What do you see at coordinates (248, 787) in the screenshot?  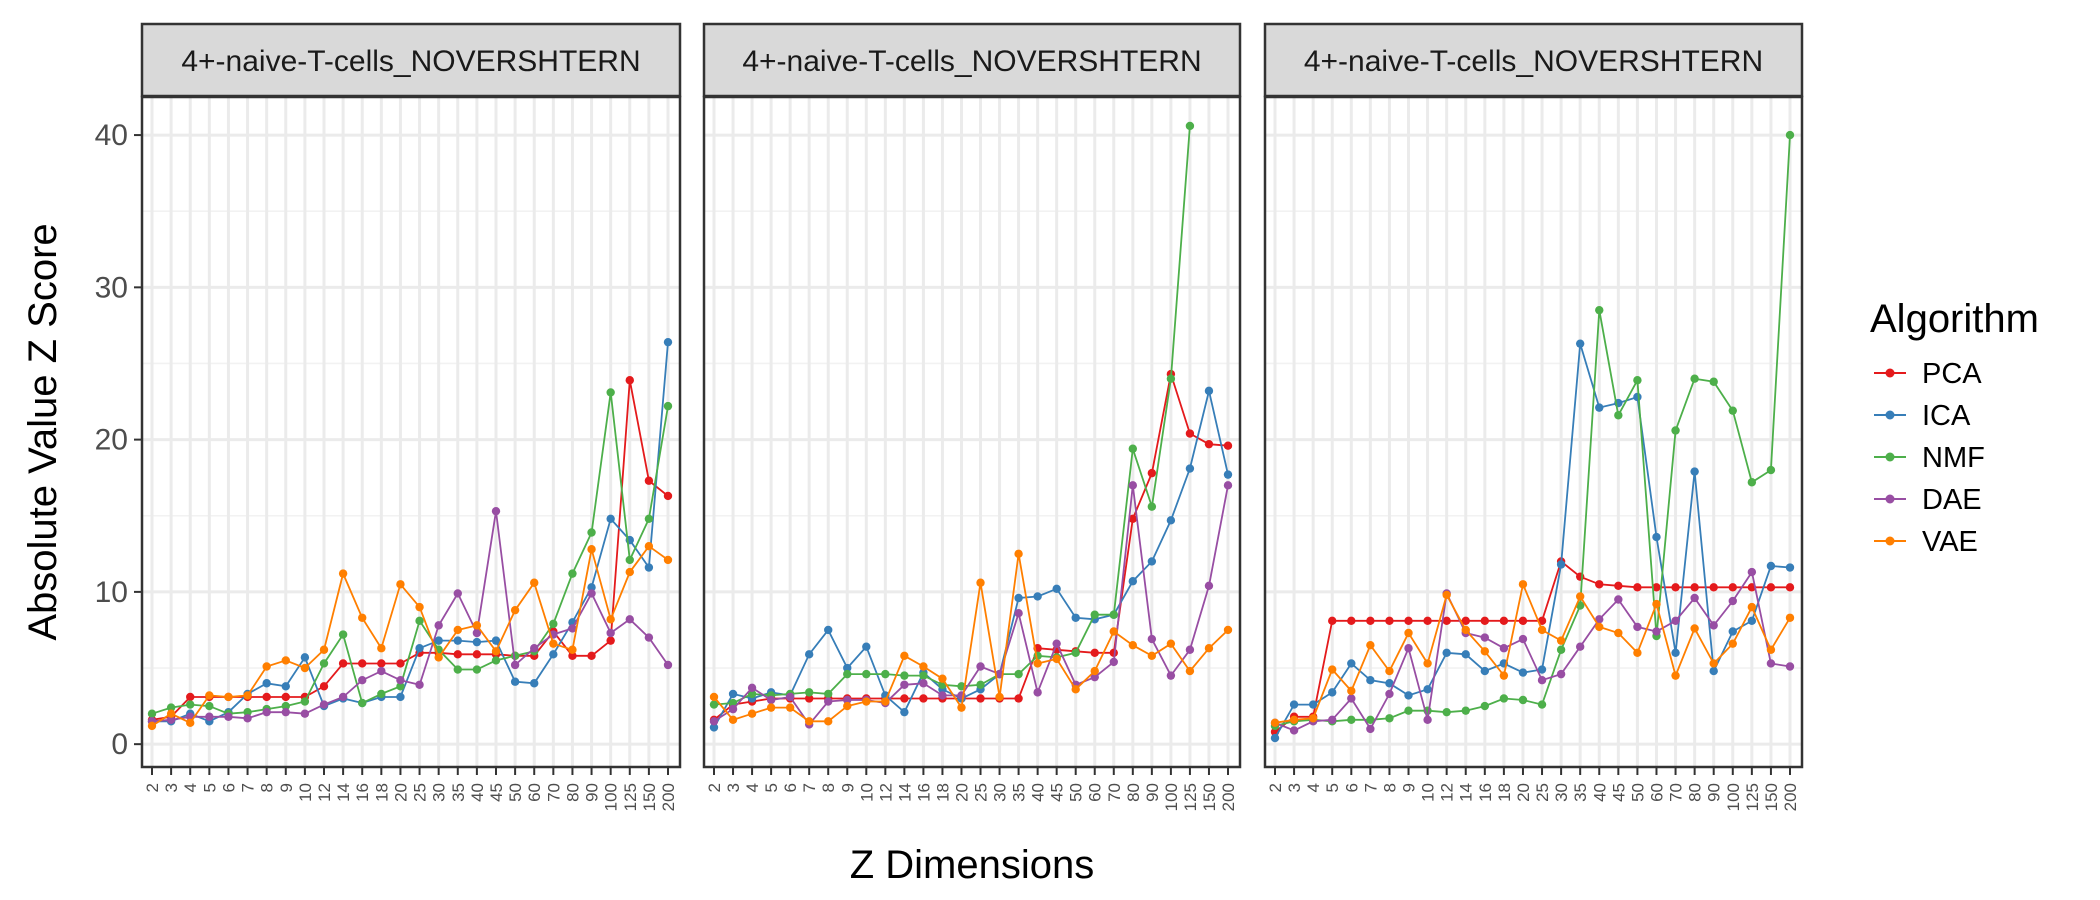 I see `x-tick-label: 7` at bounding box center [248, 787].